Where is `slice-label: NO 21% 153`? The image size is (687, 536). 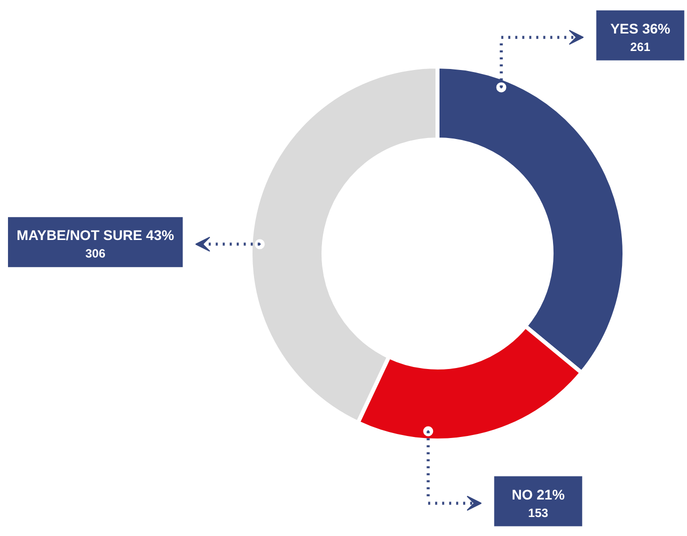
slice-label: NO 21% 153 is located at coordinates (539, 503).